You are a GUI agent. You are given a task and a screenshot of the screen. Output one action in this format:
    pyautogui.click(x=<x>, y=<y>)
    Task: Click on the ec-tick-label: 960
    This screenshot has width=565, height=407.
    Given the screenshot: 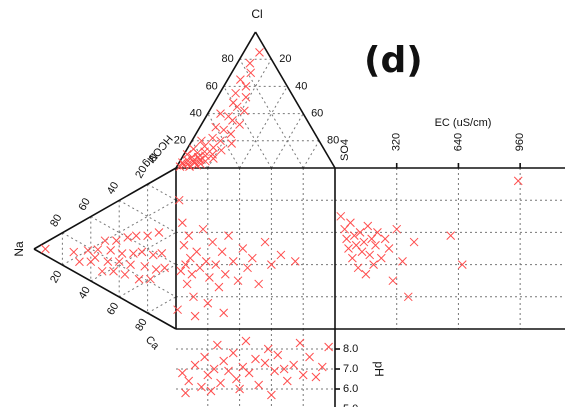 What is the action you would take?
    pyautogui.click(x=520, y=142)
    